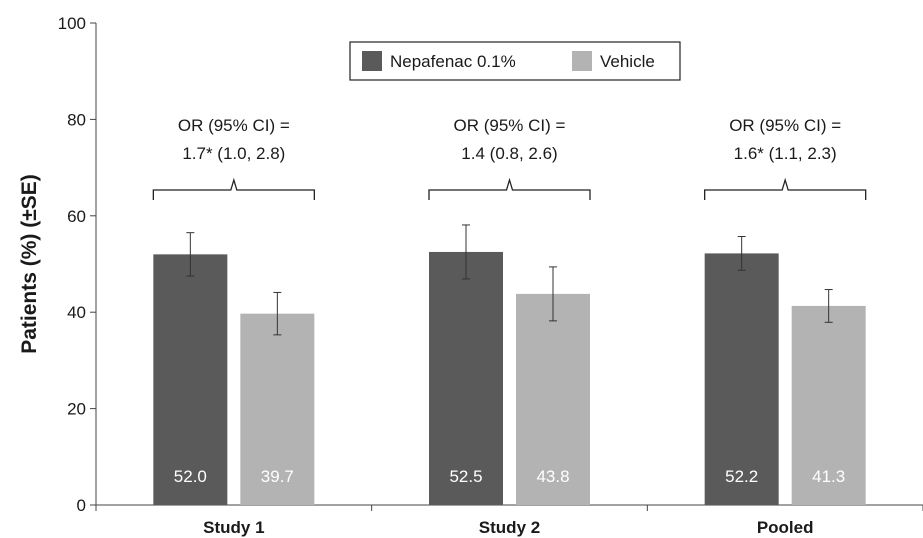  I want to click on bar-value-label: 52.5, so click(465, 476).